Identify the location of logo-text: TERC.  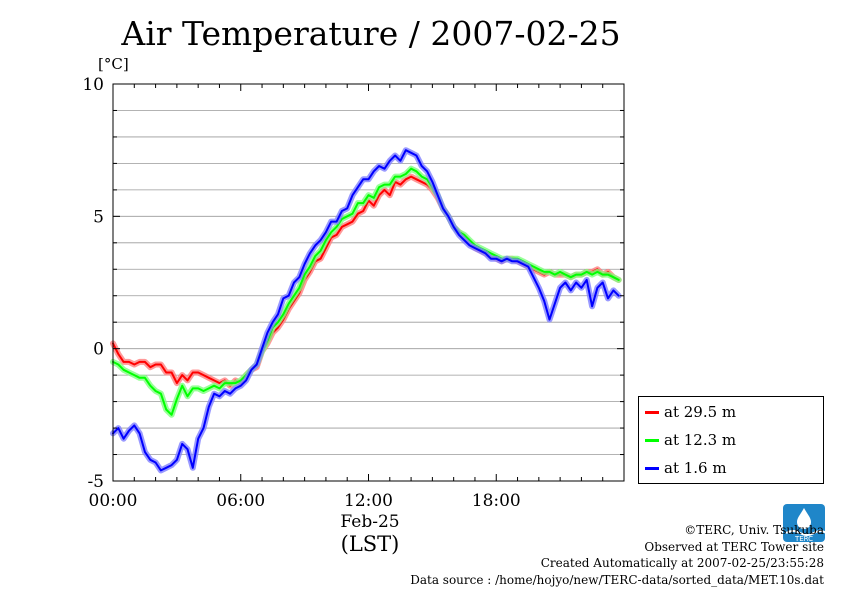
(803, 539).